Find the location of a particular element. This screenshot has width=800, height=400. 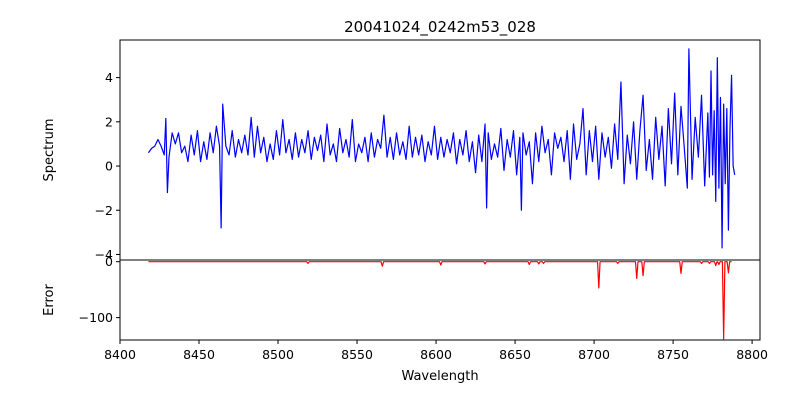

x-axis-label: Wavelength is located at coordinates (439, 376).